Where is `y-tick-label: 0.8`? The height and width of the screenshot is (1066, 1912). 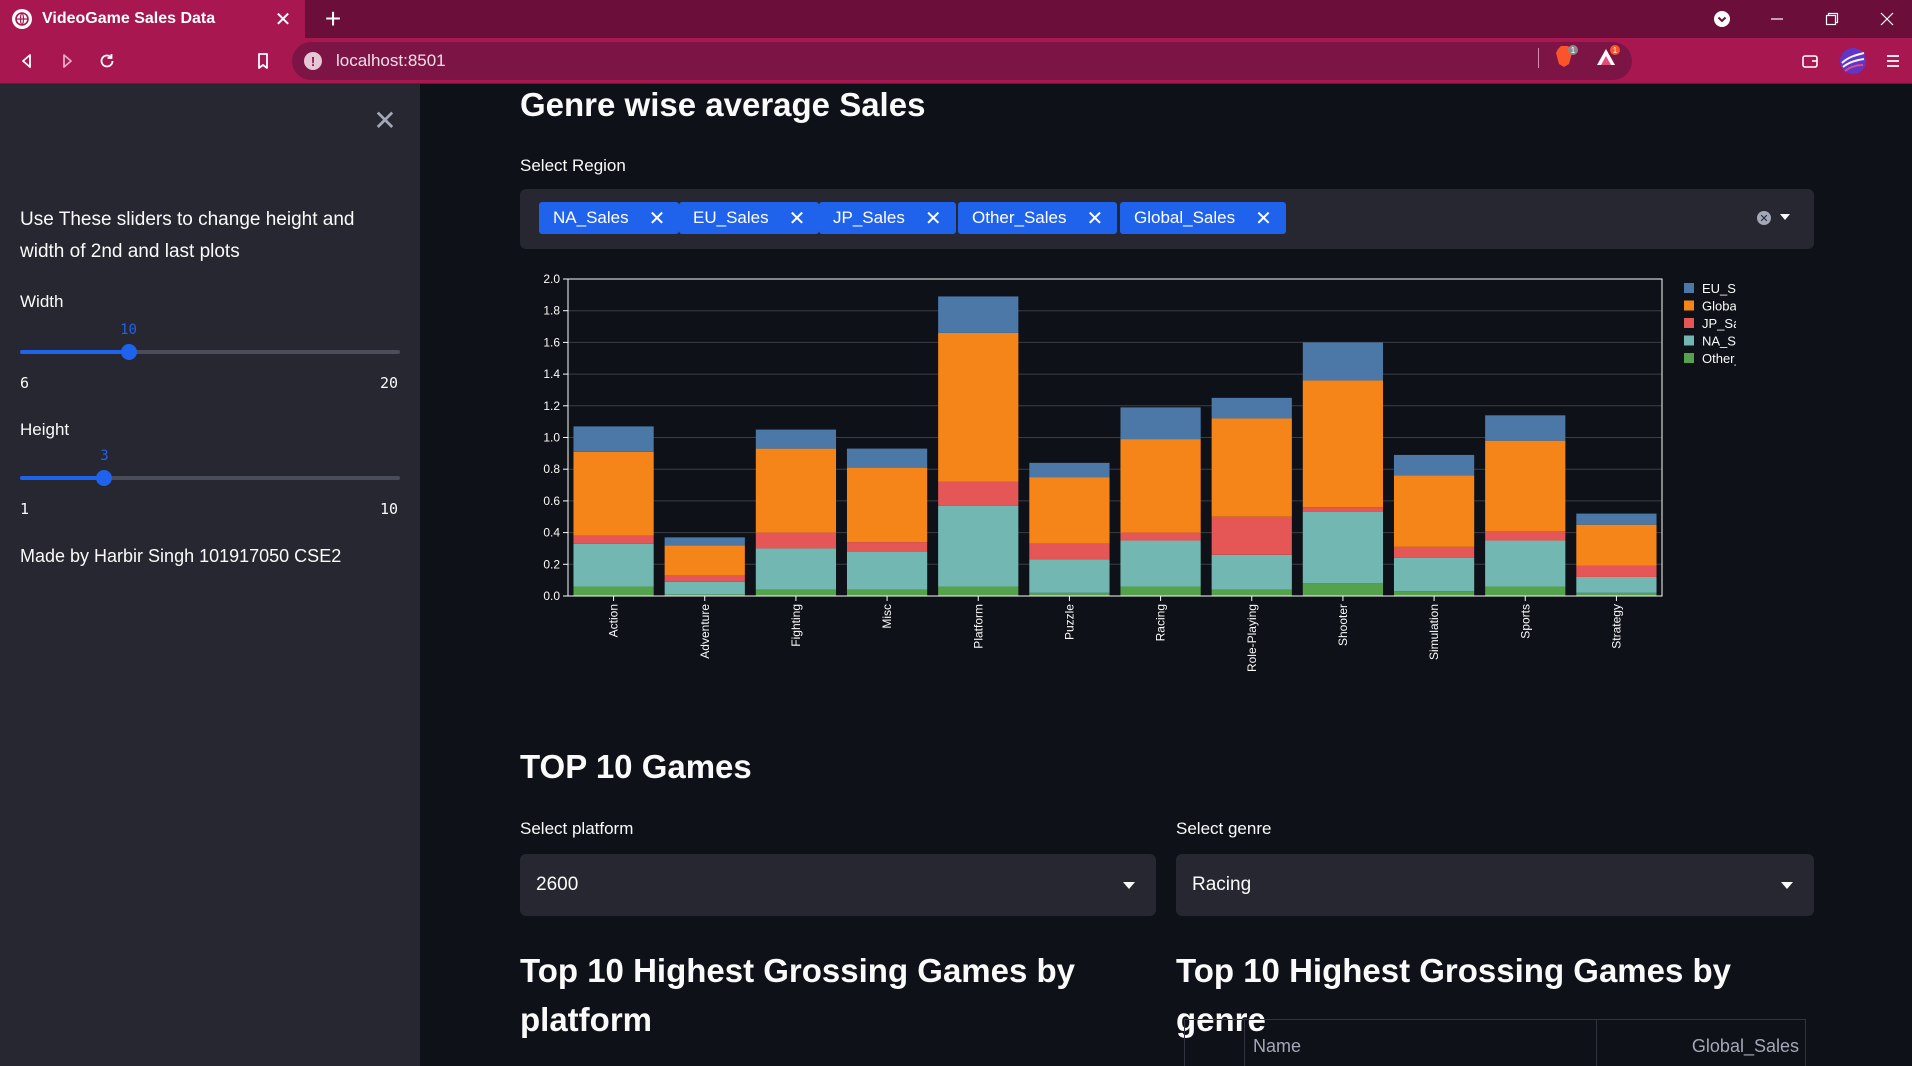
y-tick-label: 0.8 is located at coordinates (551, 469).